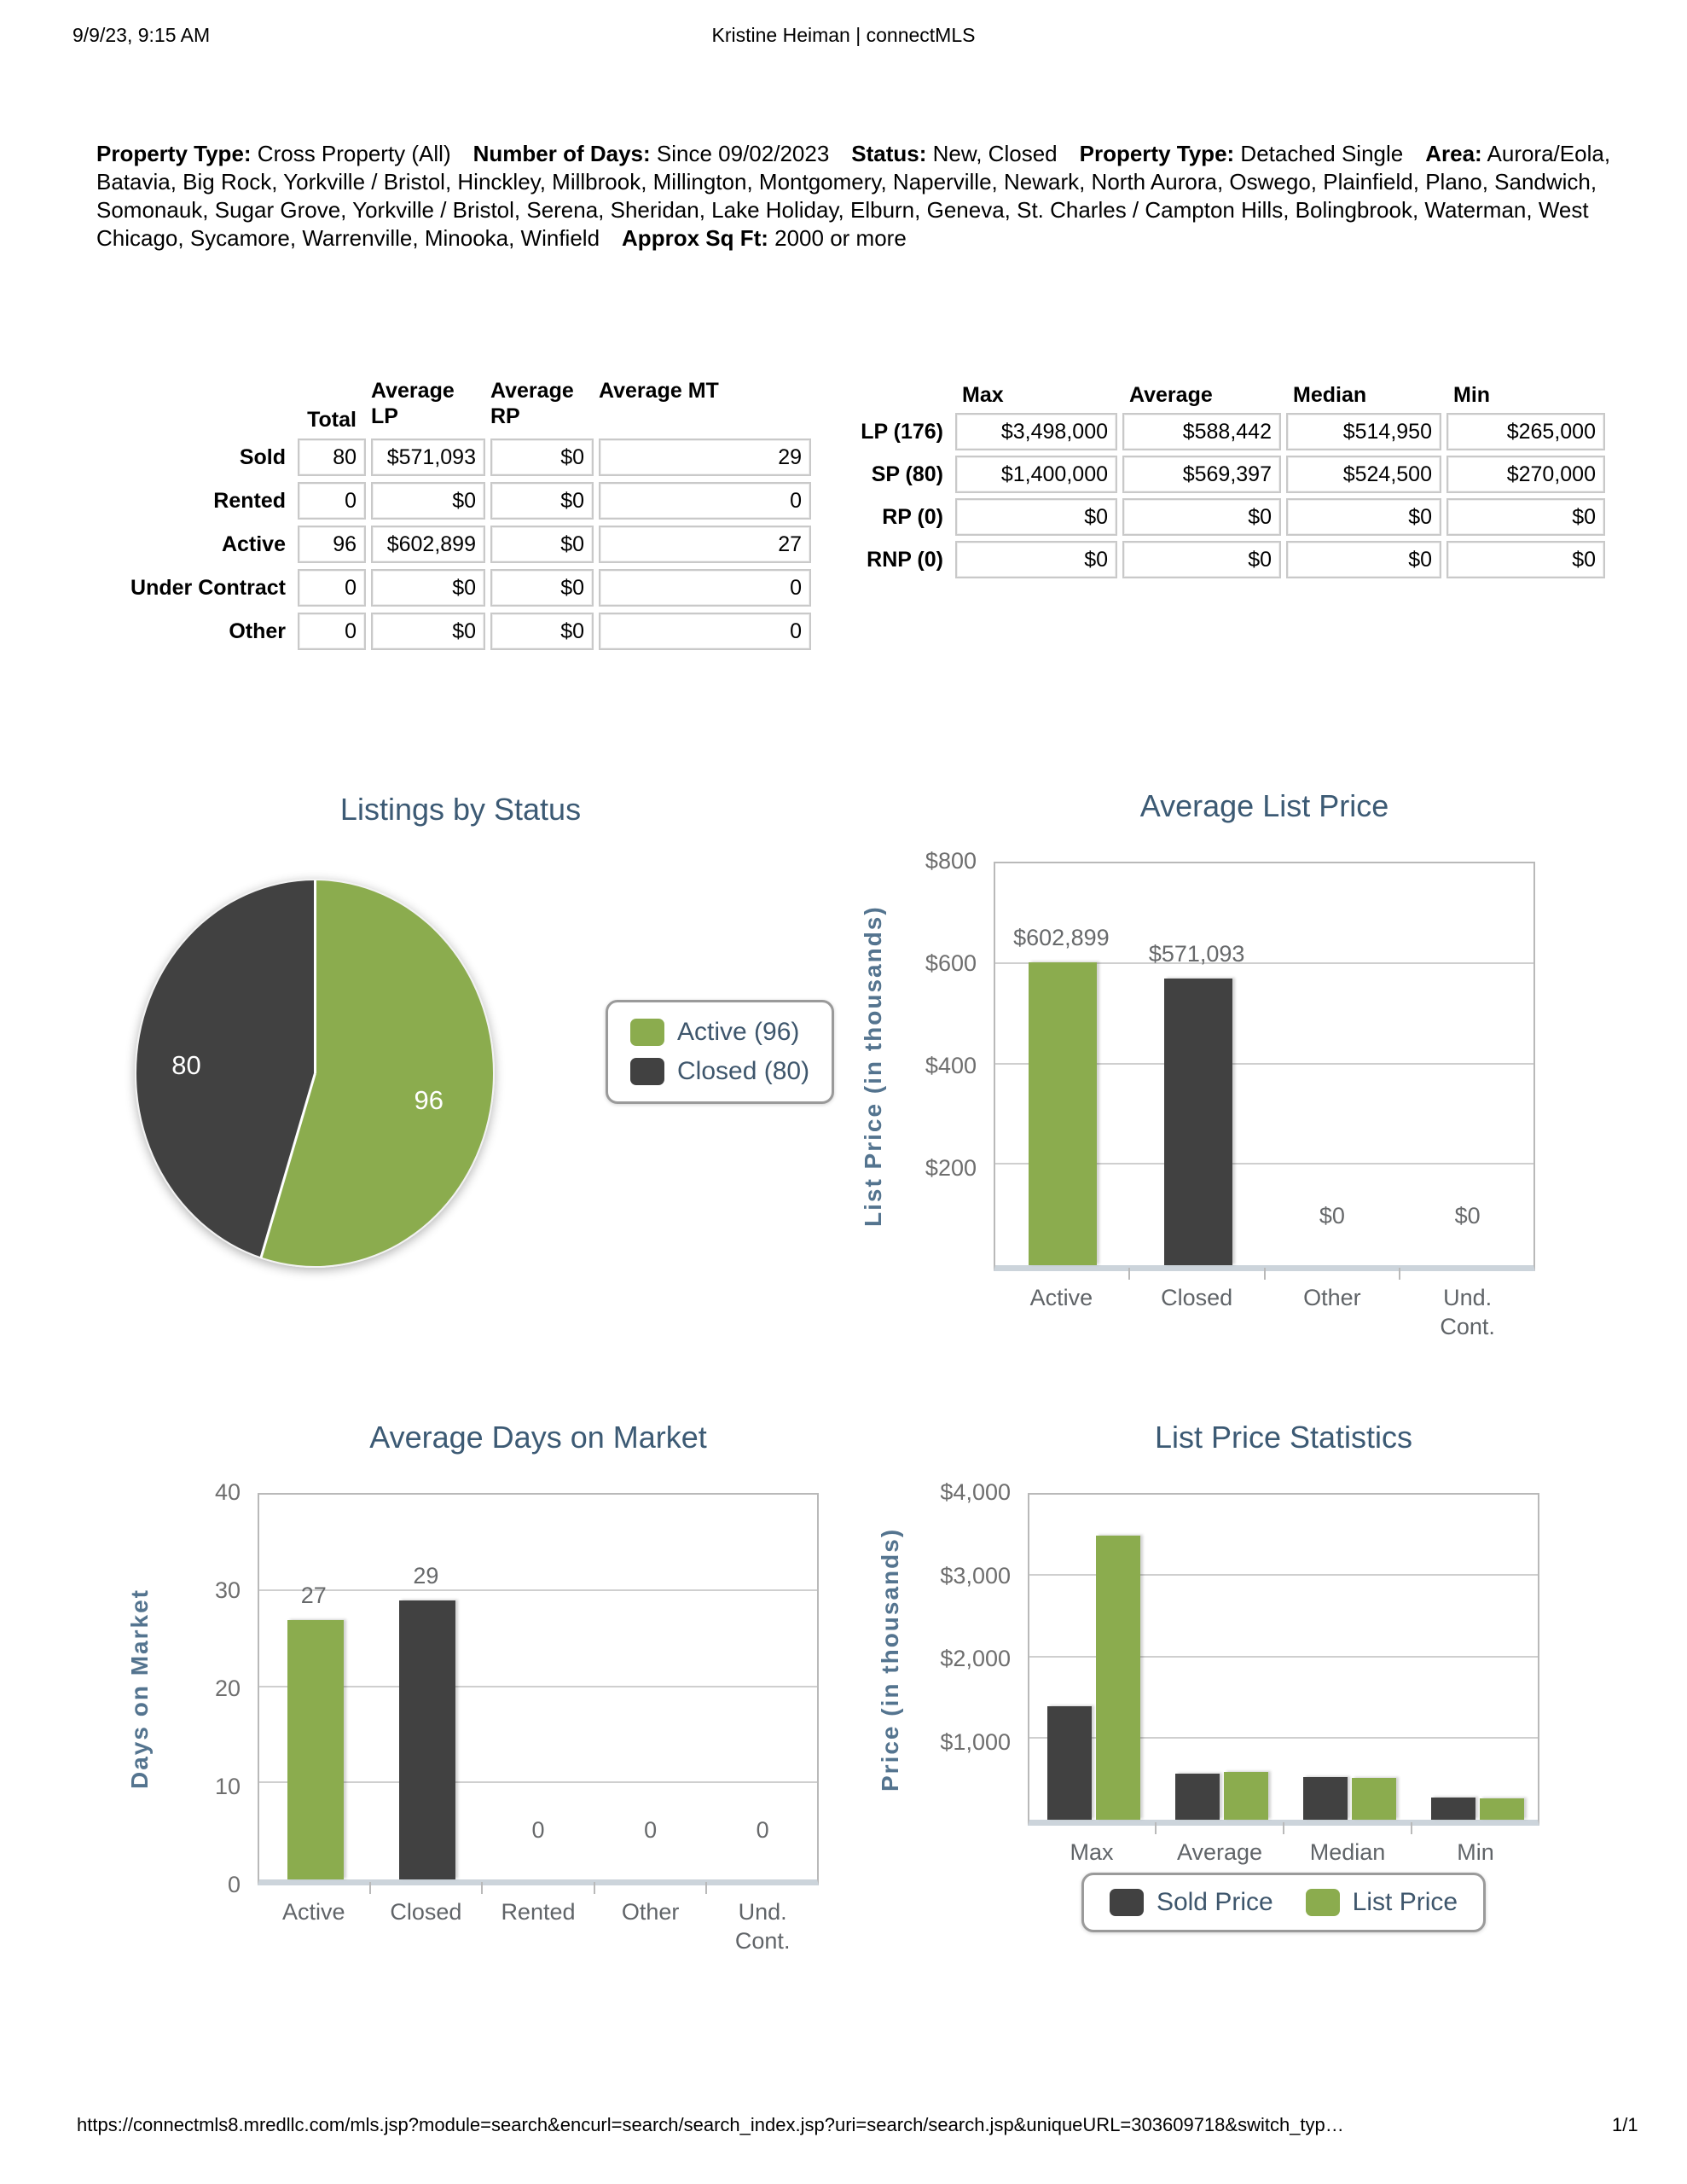 The image size is (1687, 2184). Describe the element at coordinates (1525, 432) in the screenshot. I see `cell-lp-min: $265,000` at that location.